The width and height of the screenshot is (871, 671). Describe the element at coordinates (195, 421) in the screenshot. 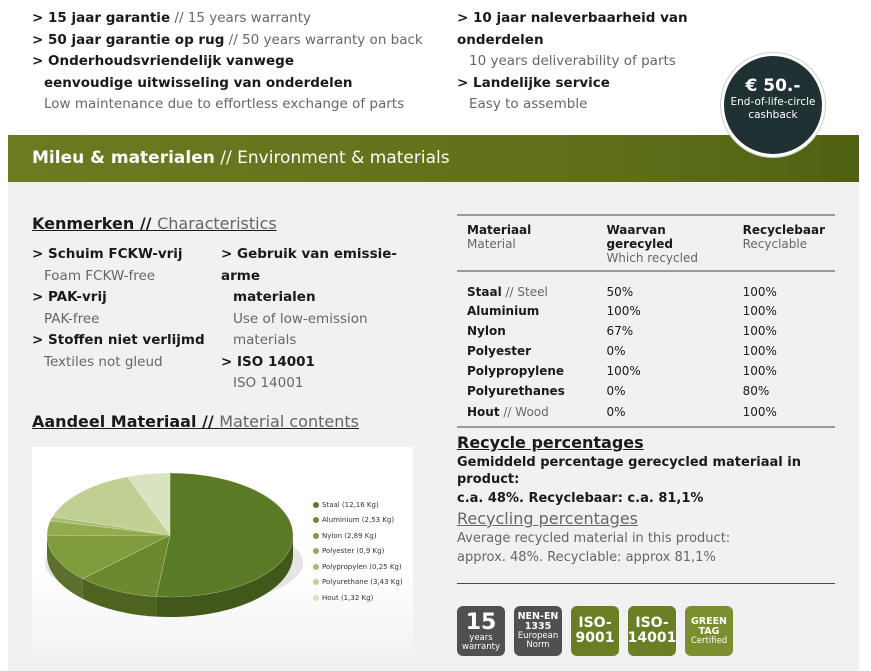

I see `material-contents-heading: Aandeel Materiaal // Material contents` at that location.